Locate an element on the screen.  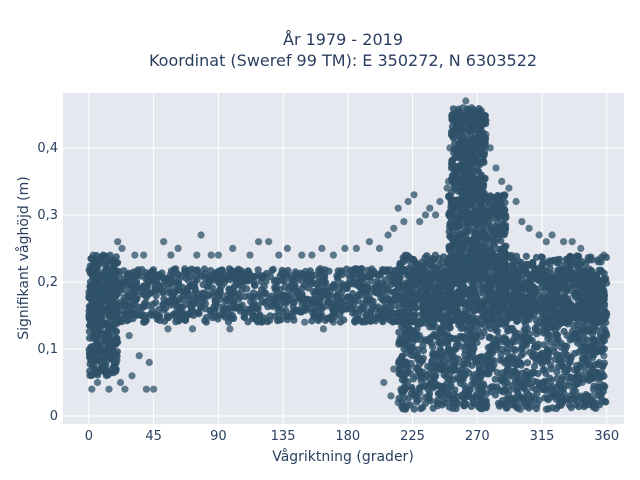
y-tick-label: 0 is located at coordinates (54, 416).